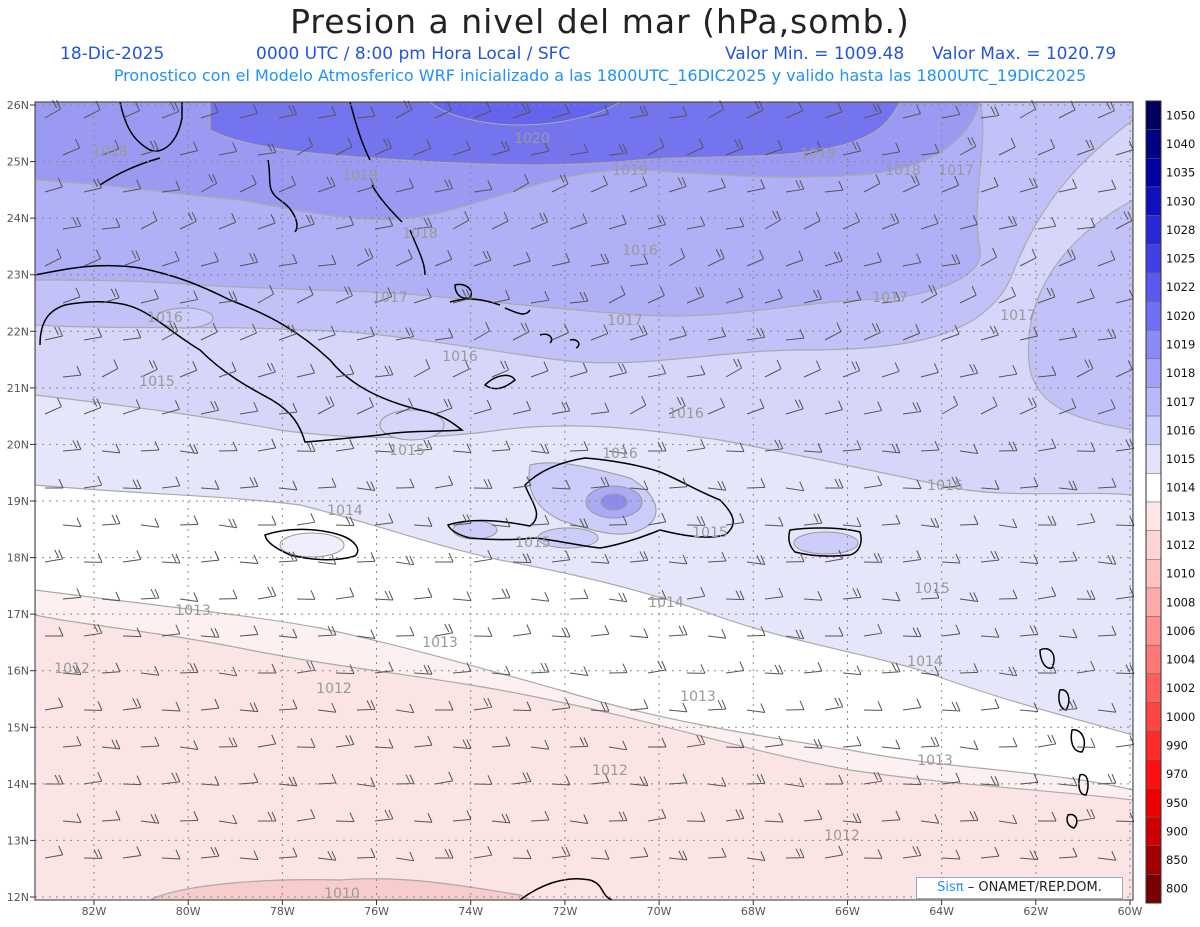  Describe the element at coordinates (165, 318) in the screenshot. I see `contour-label: 1016` at that location.